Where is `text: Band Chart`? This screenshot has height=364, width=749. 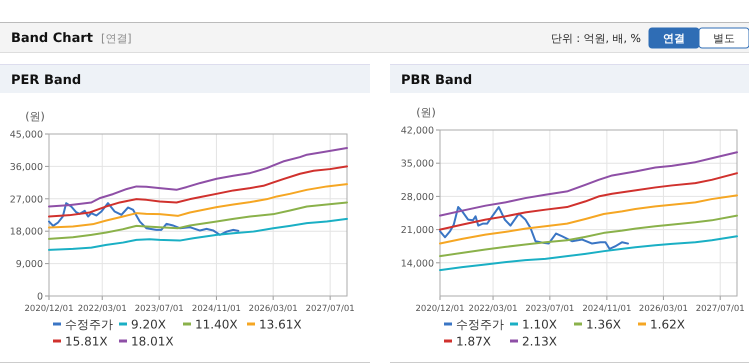
text: Band Chart is located at coordinates (52, 38).